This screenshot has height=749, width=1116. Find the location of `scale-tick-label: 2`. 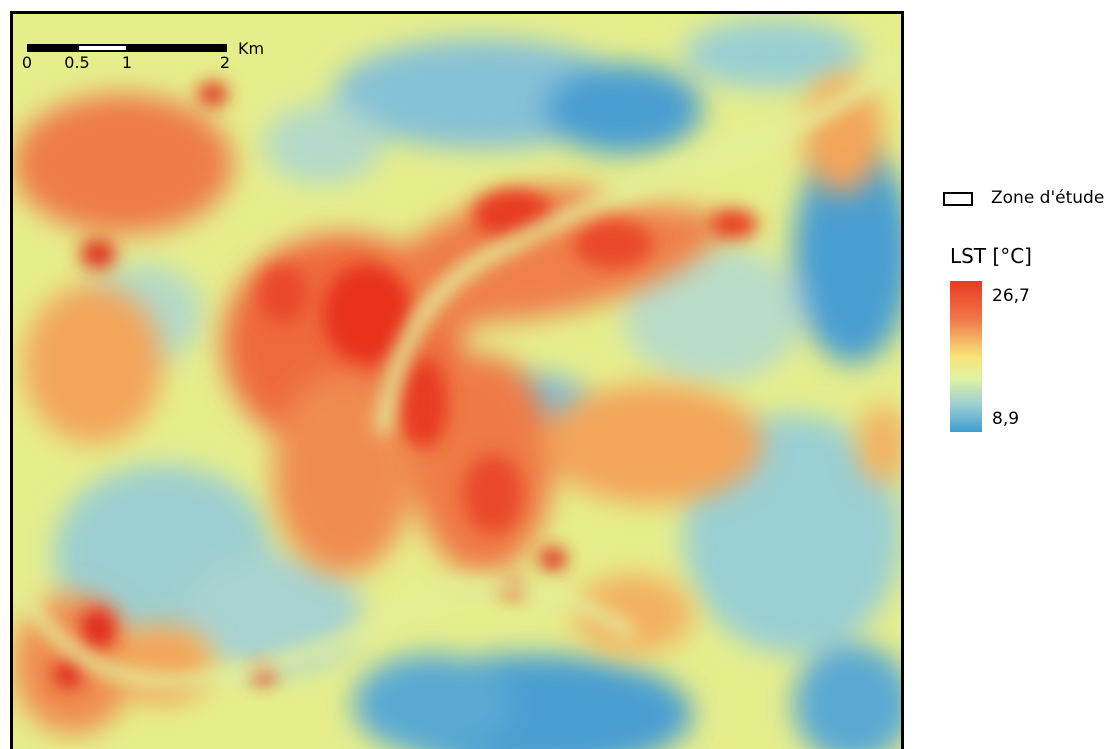

scale-tick-label: 2 is located at coordinates (225, 62).